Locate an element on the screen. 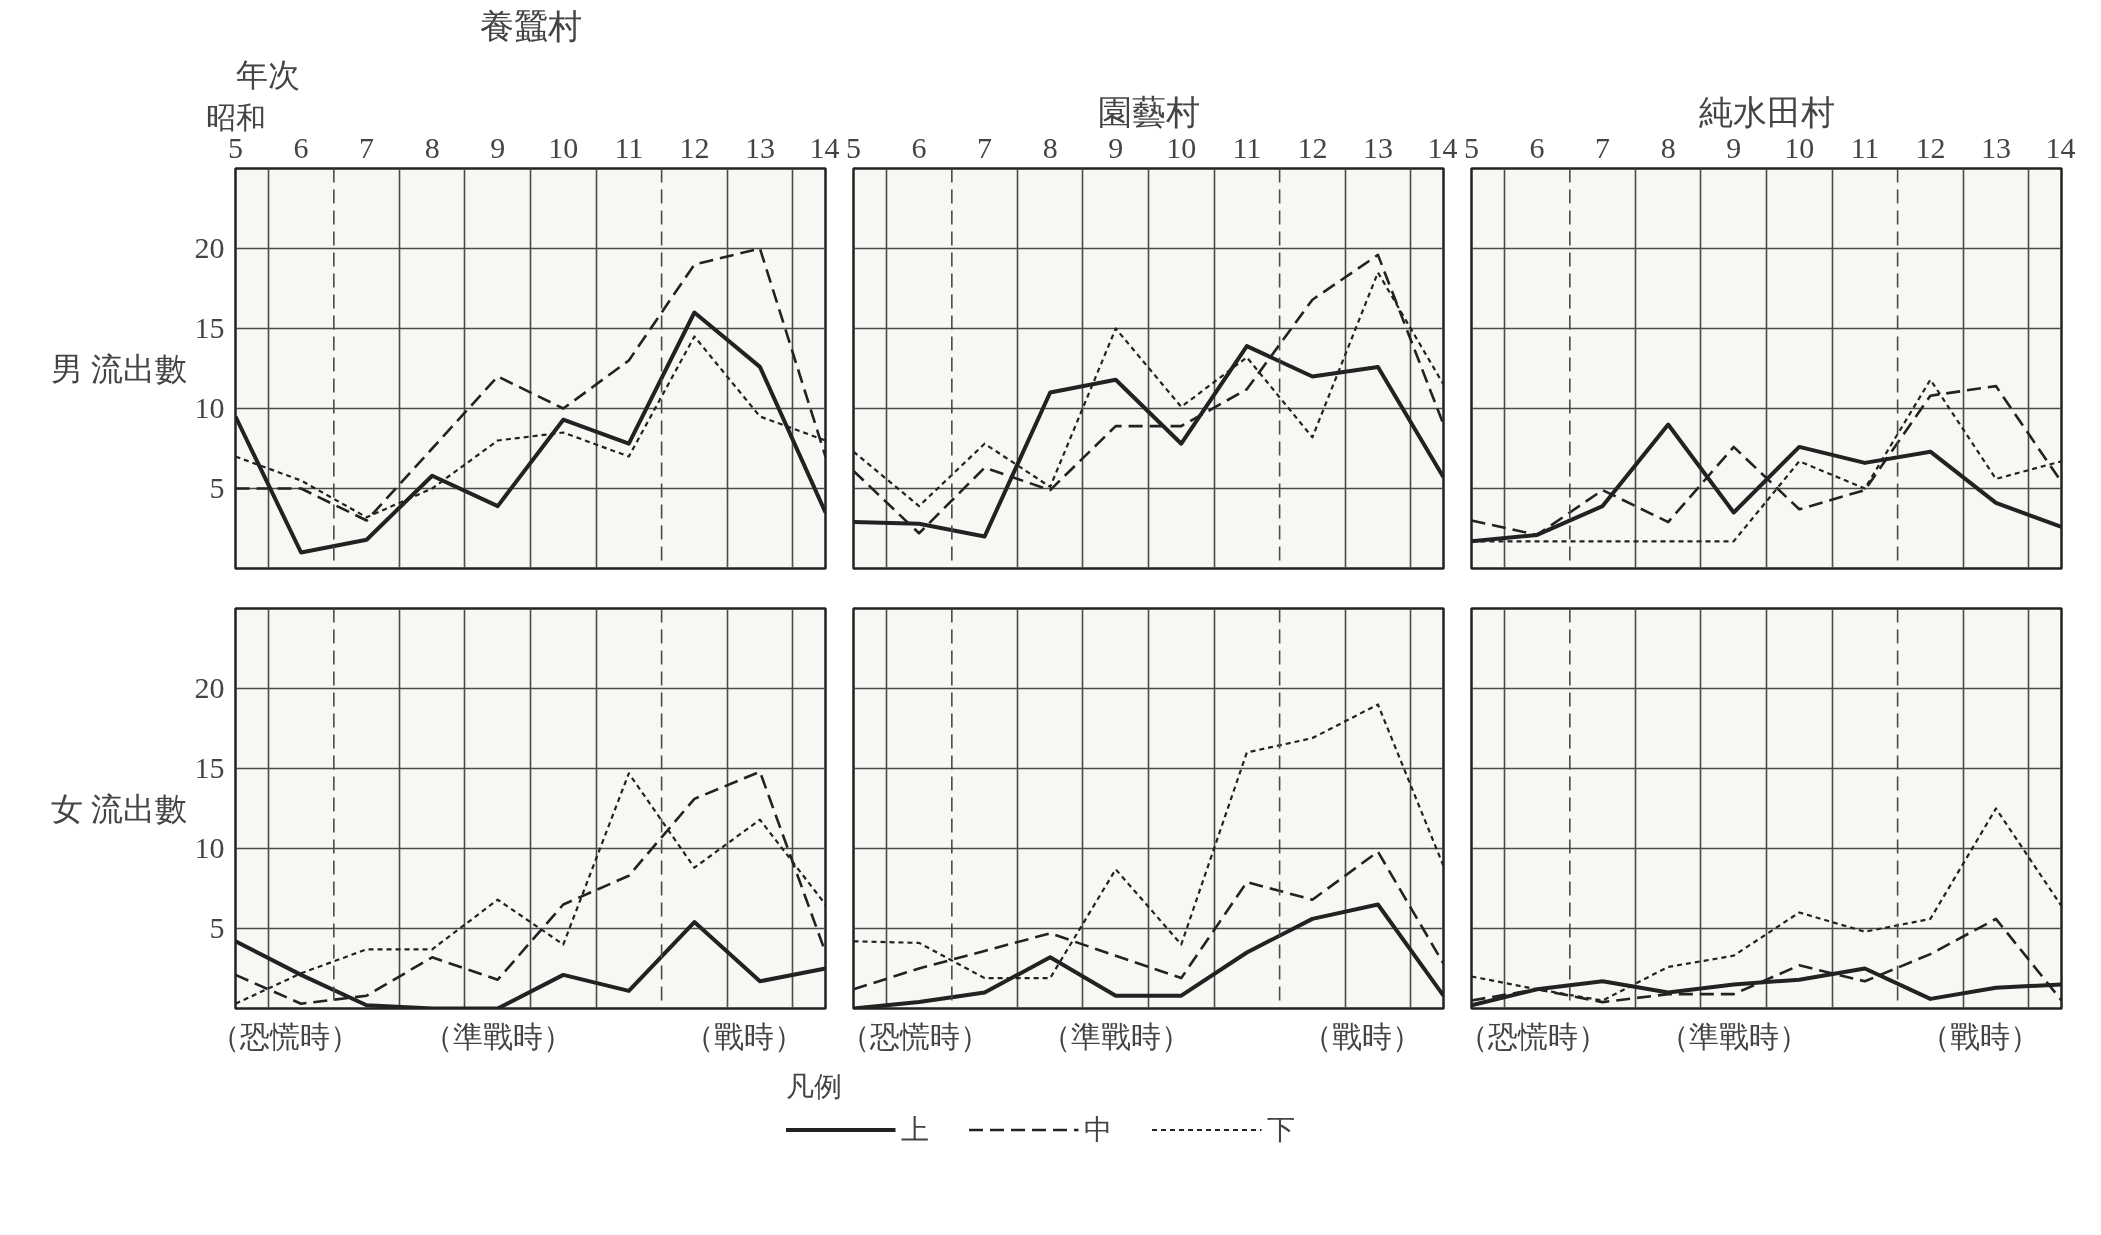  chart-title: 園藝村 is located at coordinates (1148, 112).